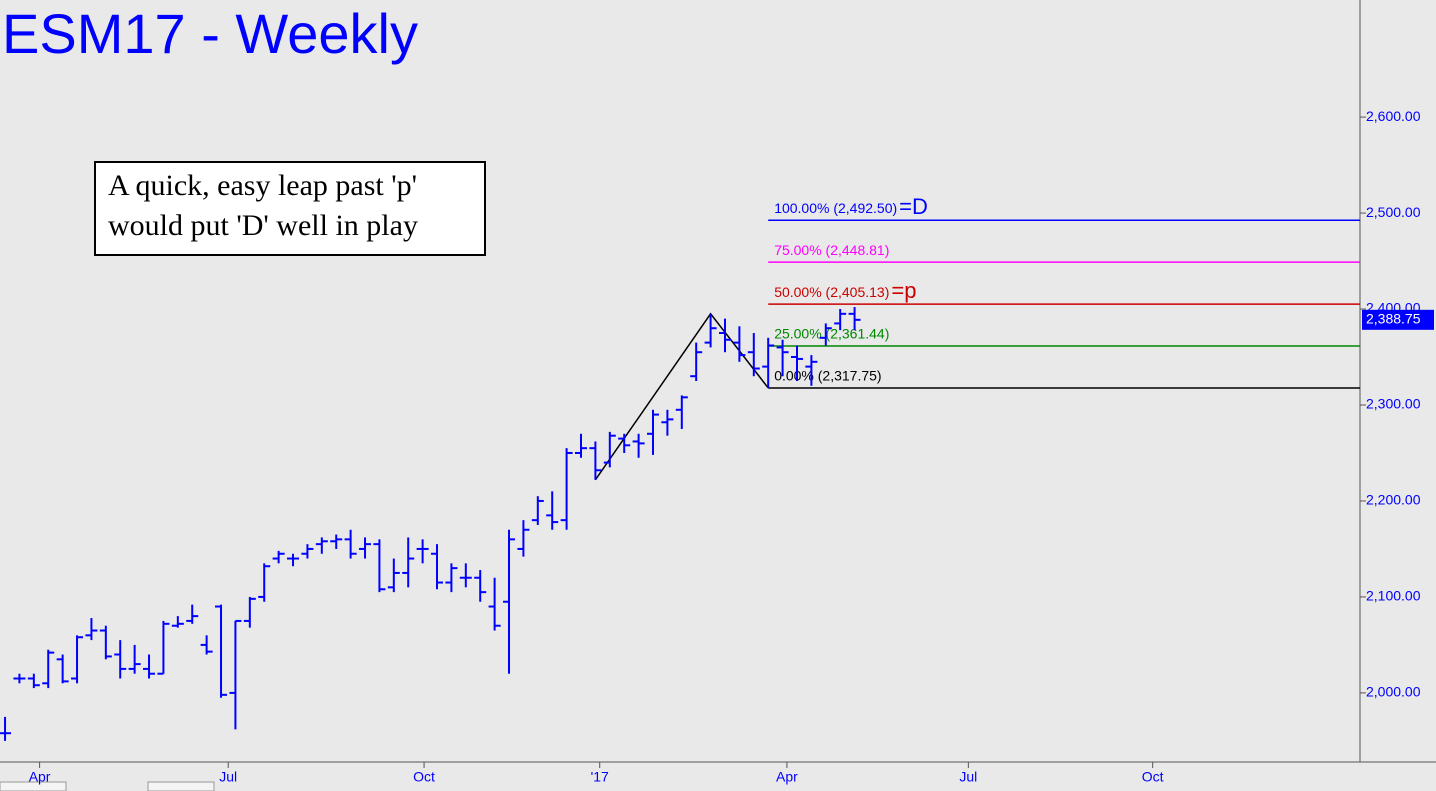  What do you see at coordinates (262, 185) in the screenshot?
I see `annotation-line: A quick, easy leap past 'p'` at bounding box center [262, 185].